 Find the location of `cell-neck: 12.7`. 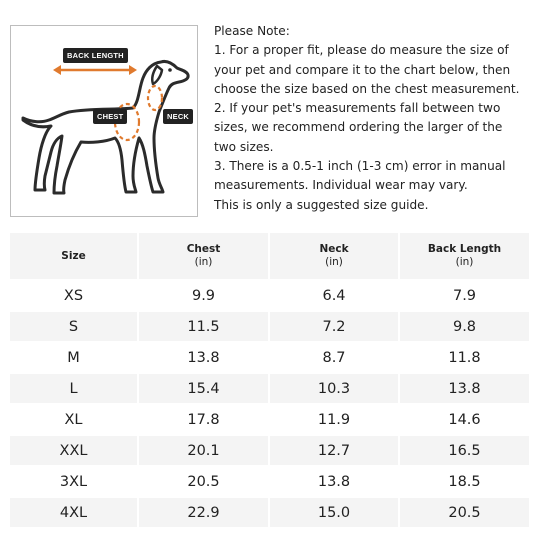

cell-neck: 12.7 is located at coordinates (334, 450).